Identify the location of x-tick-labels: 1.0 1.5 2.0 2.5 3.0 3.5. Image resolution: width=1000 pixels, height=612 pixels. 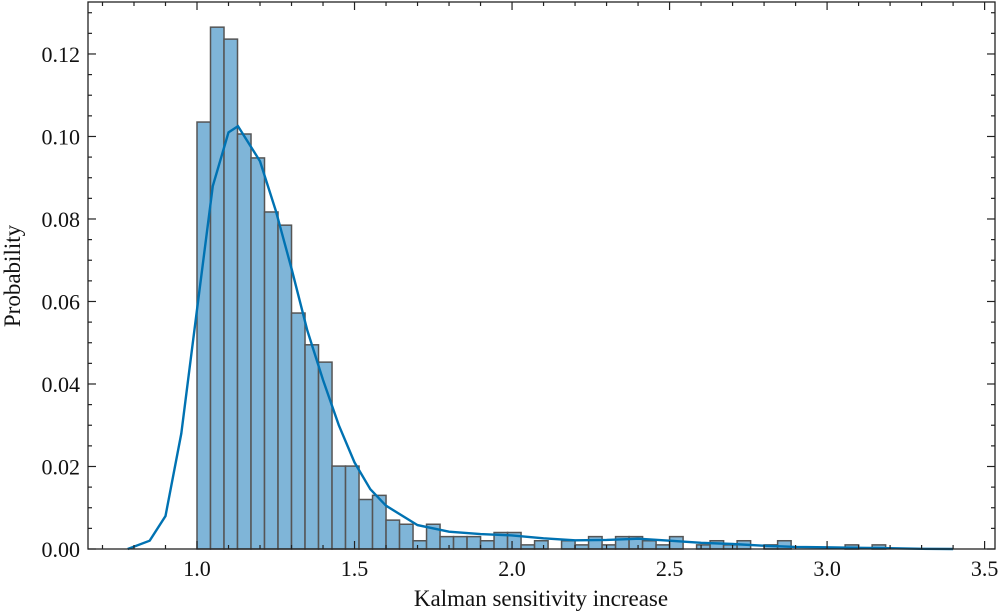
(590, 568).